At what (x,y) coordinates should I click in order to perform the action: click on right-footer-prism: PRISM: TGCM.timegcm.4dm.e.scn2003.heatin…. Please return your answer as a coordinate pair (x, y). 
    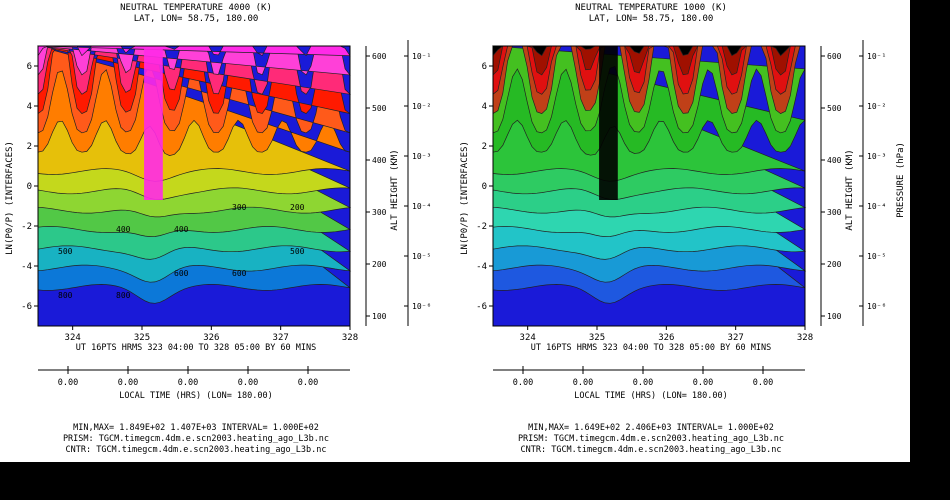
    Looking at the image, I should click on (651, 439).